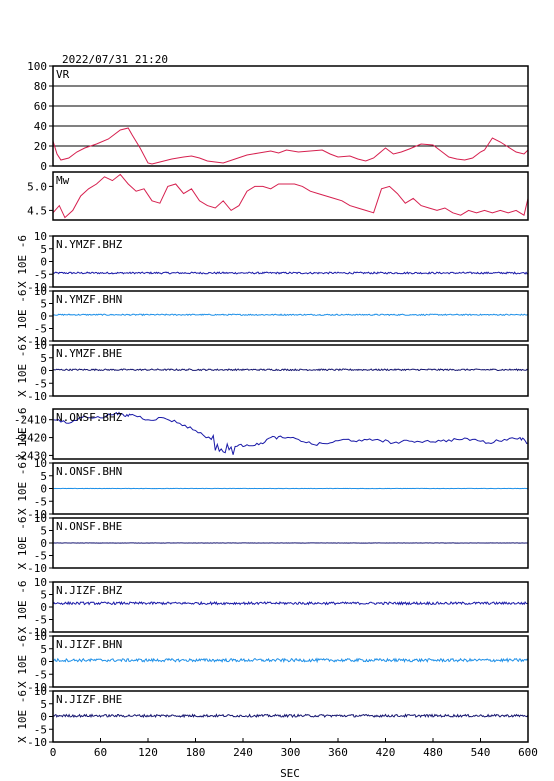 The height and width of the screenshot is (781, 554). Describe the element at coordinates (89, 244) in the screenshot. I see `panel-label: N.YMZF.BHZ` at that location.